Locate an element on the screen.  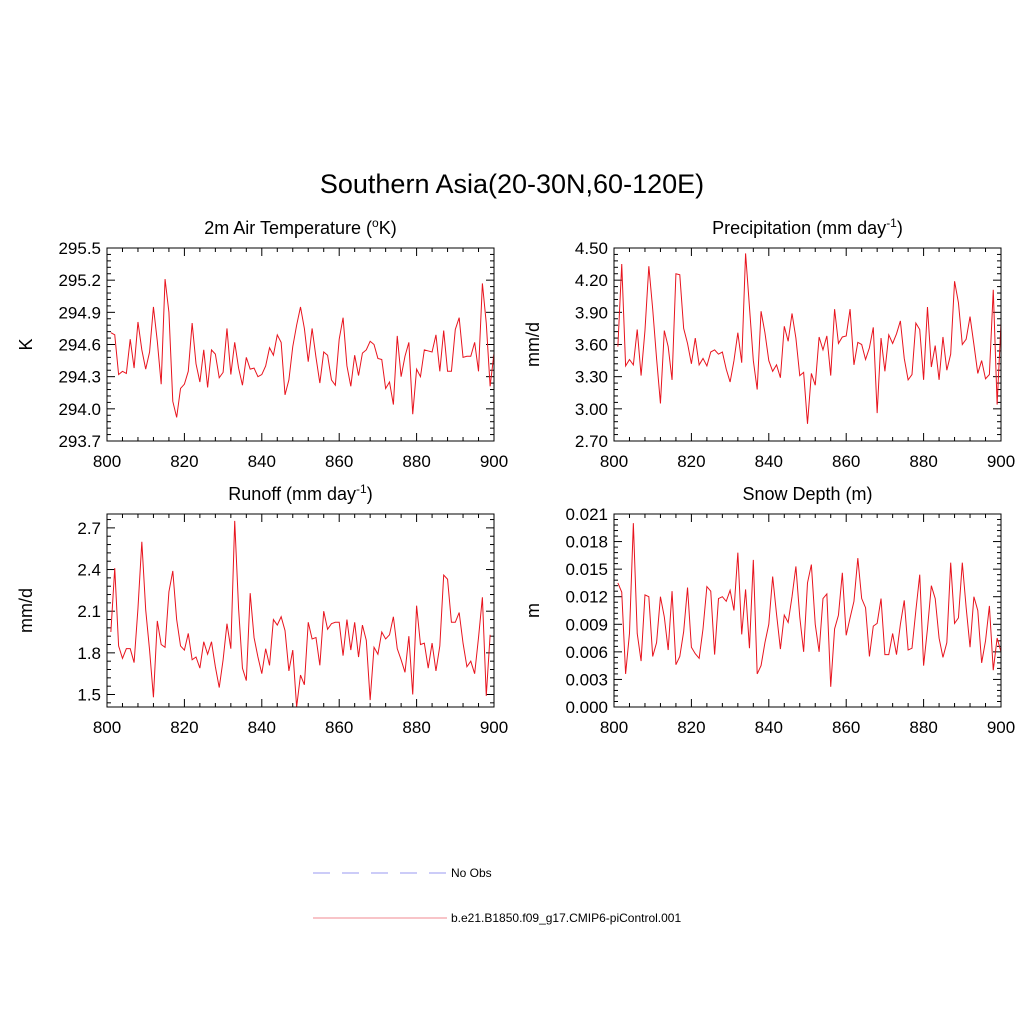
y-tick-label: 2.1 is located at coordinates (89, 611).